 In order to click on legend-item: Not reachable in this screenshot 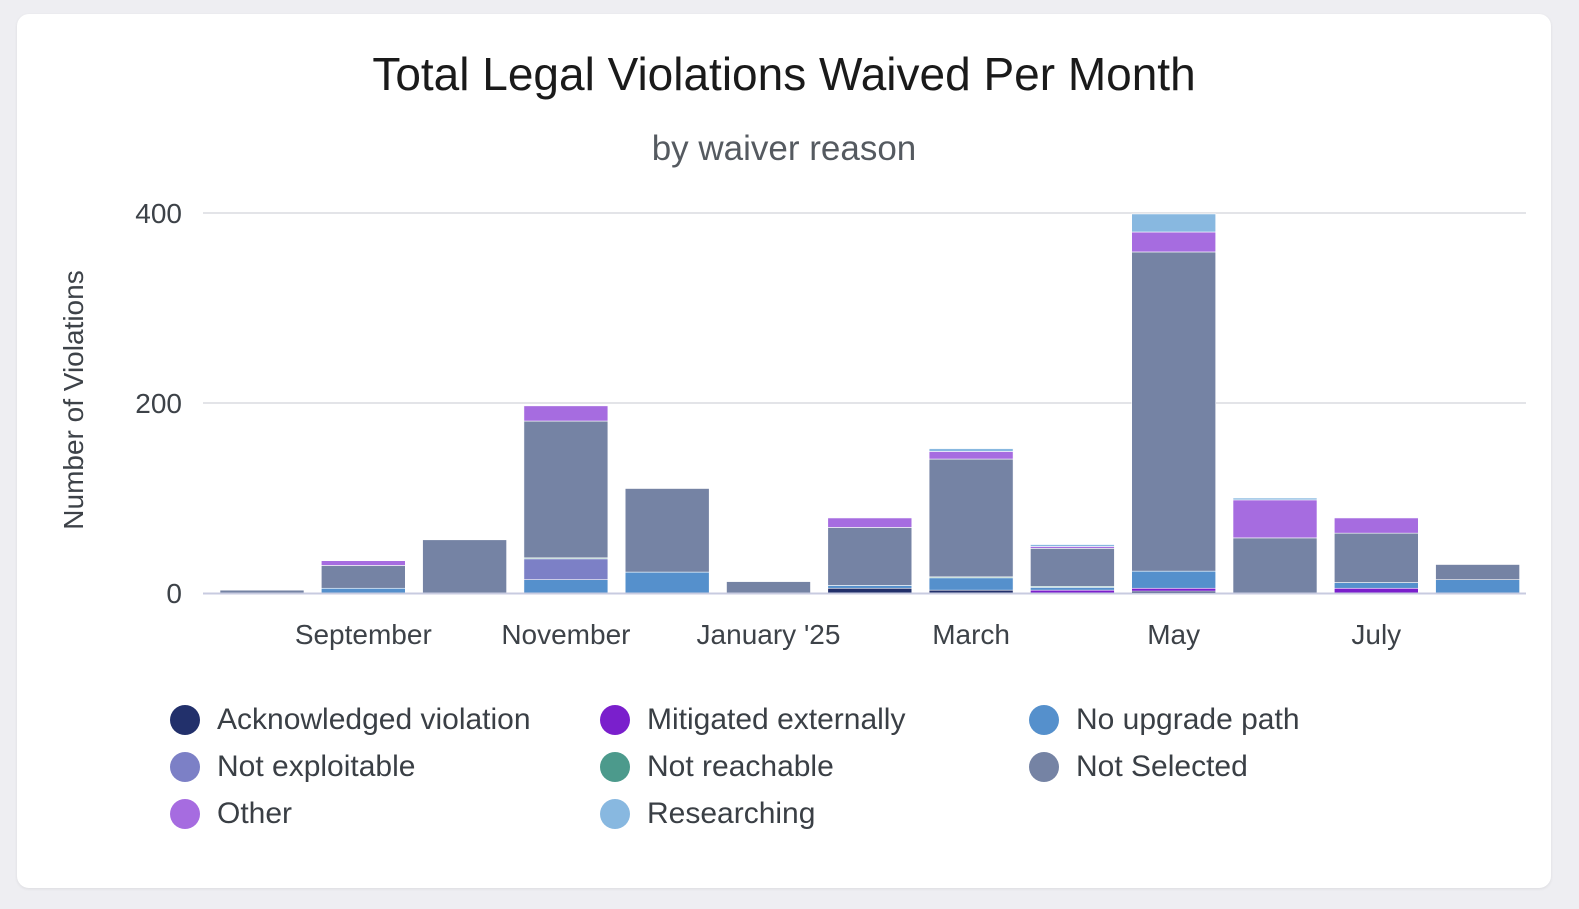, I will do `click(717, 767)`.